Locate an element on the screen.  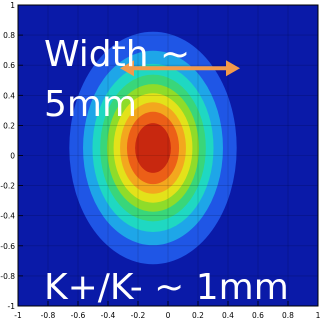
width-annotation-line1: Width ~ is located at coordinates (117, 54).